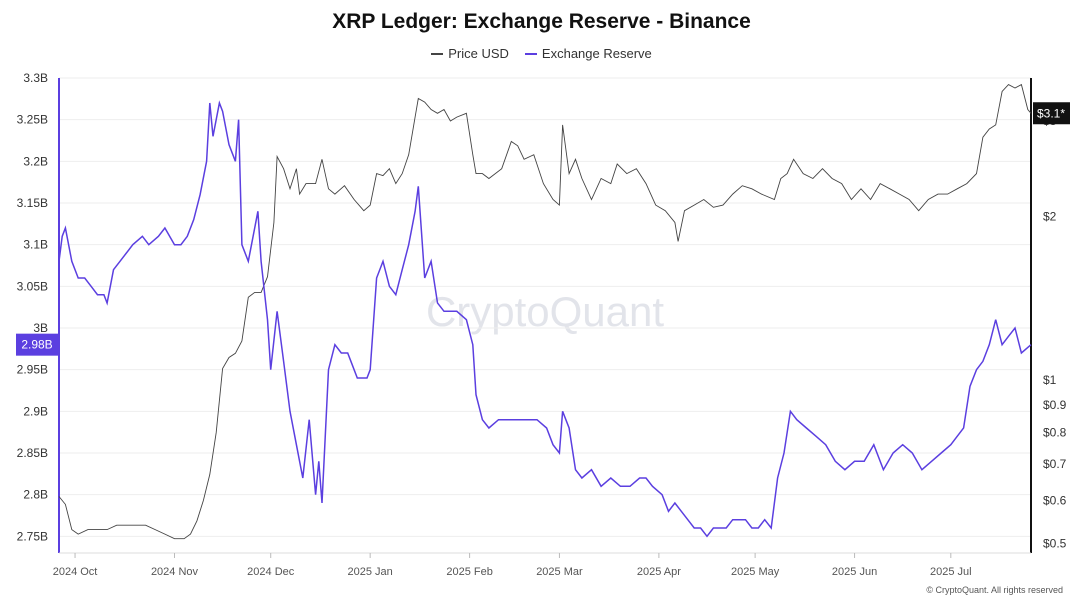  Describe the element at coordinates (32, 453) in the screenshot. I see `left-tick-label: 2.85B` at that location.